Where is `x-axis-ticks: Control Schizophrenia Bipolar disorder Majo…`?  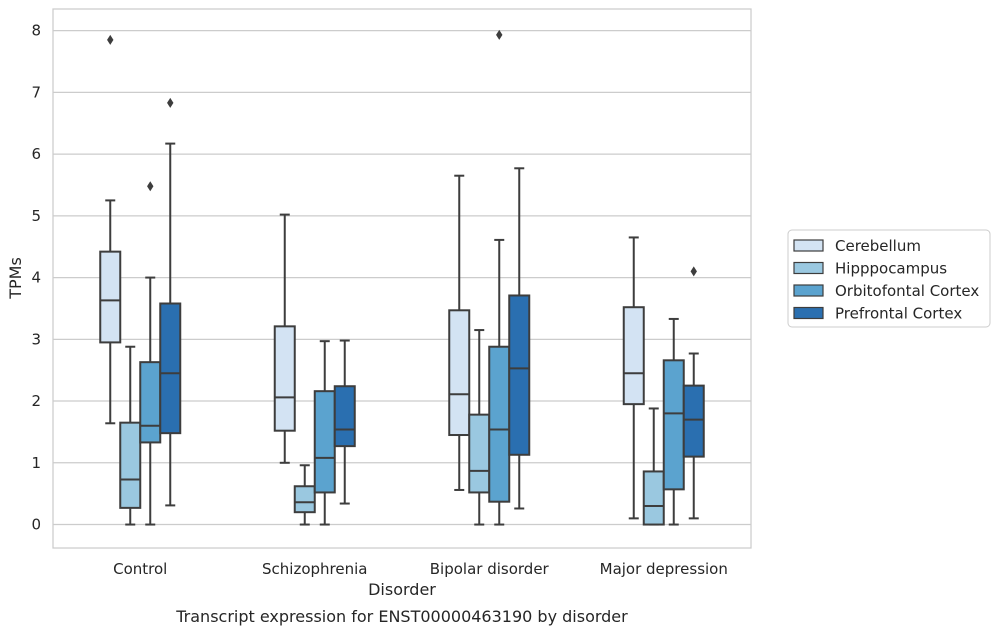 x-axis-ticks: Control Schizophrenia Bipolar disorder Majo… is located at coordinates (420, 569).